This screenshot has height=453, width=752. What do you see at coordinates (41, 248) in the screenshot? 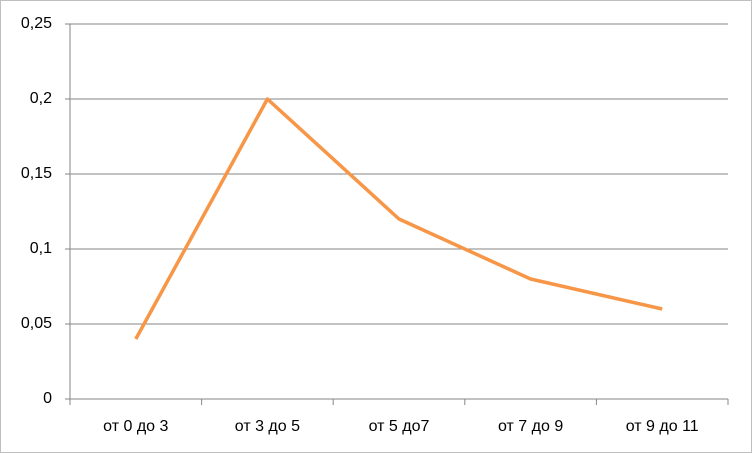
I see `y-tick-label: 0,1` at bounding box center [41, 248].